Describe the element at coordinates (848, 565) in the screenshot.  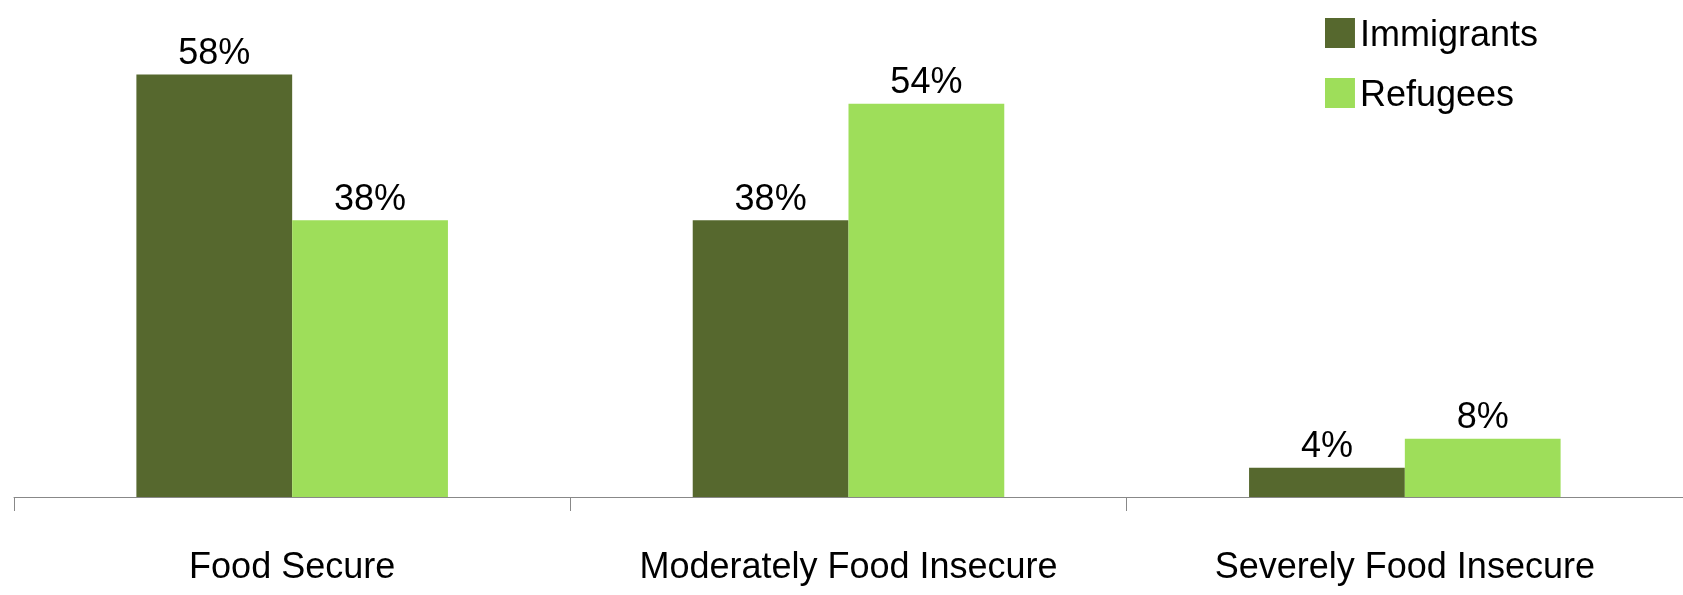
I see `x-tick-label: Moderately Food Insecure` at that location.